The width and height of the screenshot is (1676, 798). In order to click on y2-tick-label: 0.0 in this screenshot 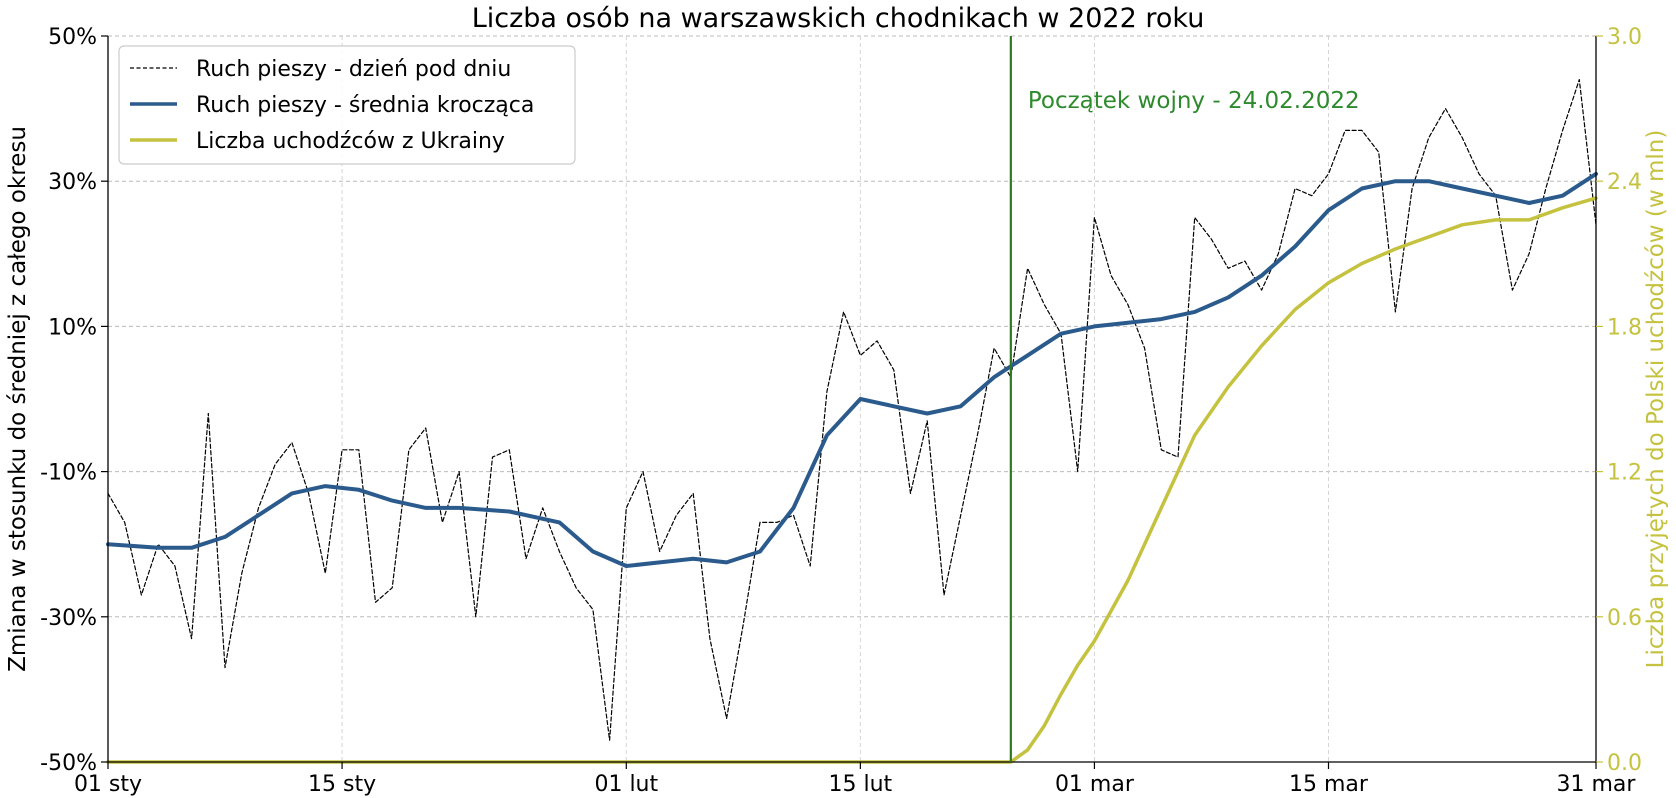, I will do `click(1624, 763)`.